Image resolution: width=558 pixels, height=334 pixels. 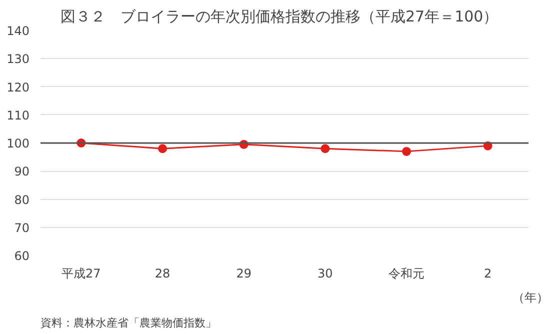 What do you see at coordinates (406, 273) in the screenshot?
I see `x-tick-label: 令和元` at bounding box center [406, 273].